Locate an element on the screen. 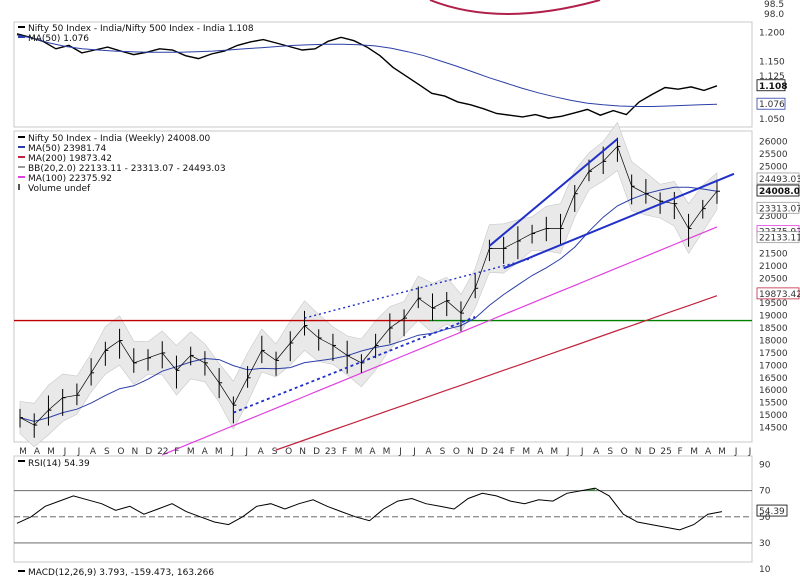 The image size is (800, 576). ratio-ma50-badge is located at coordinates (771, 103).